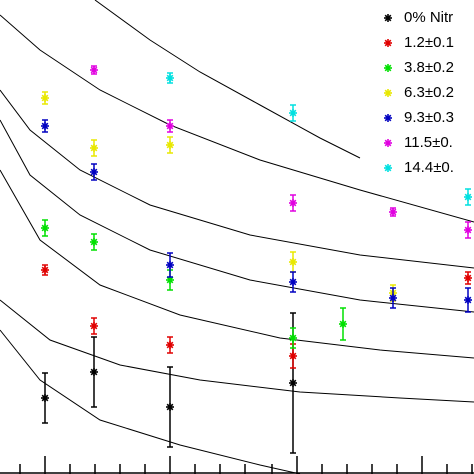 This screenshot has width=474, height=474. I want to click on legend-label: 6.3±0.2, so click(429, 92).